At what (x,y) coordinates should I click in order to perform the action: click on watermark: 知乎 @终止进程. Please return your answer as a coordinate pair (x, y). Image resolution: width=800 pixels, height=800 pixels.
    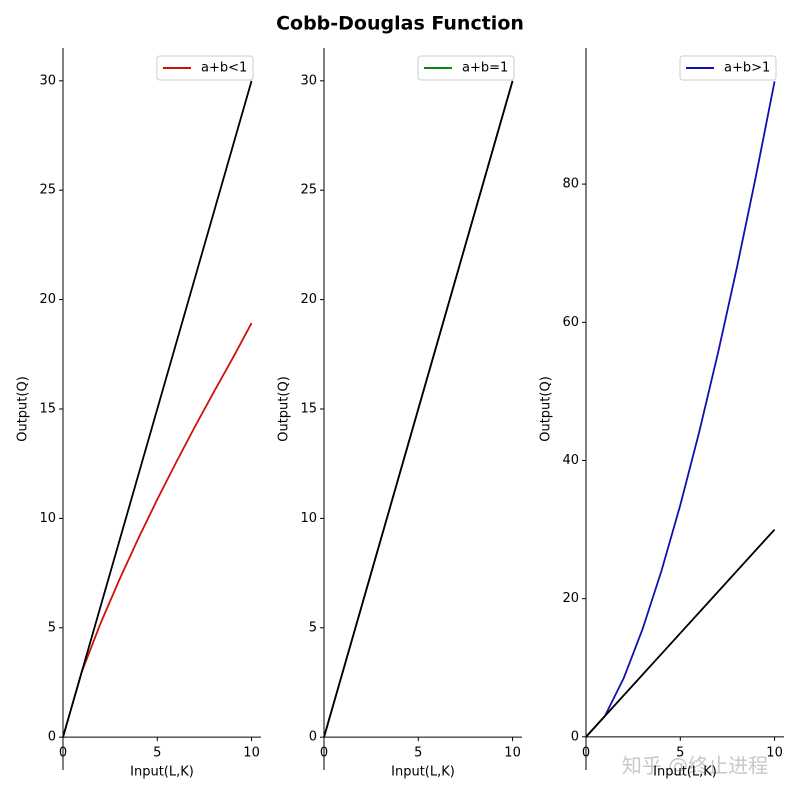
    Looking at the image, I should click on (695, 766).